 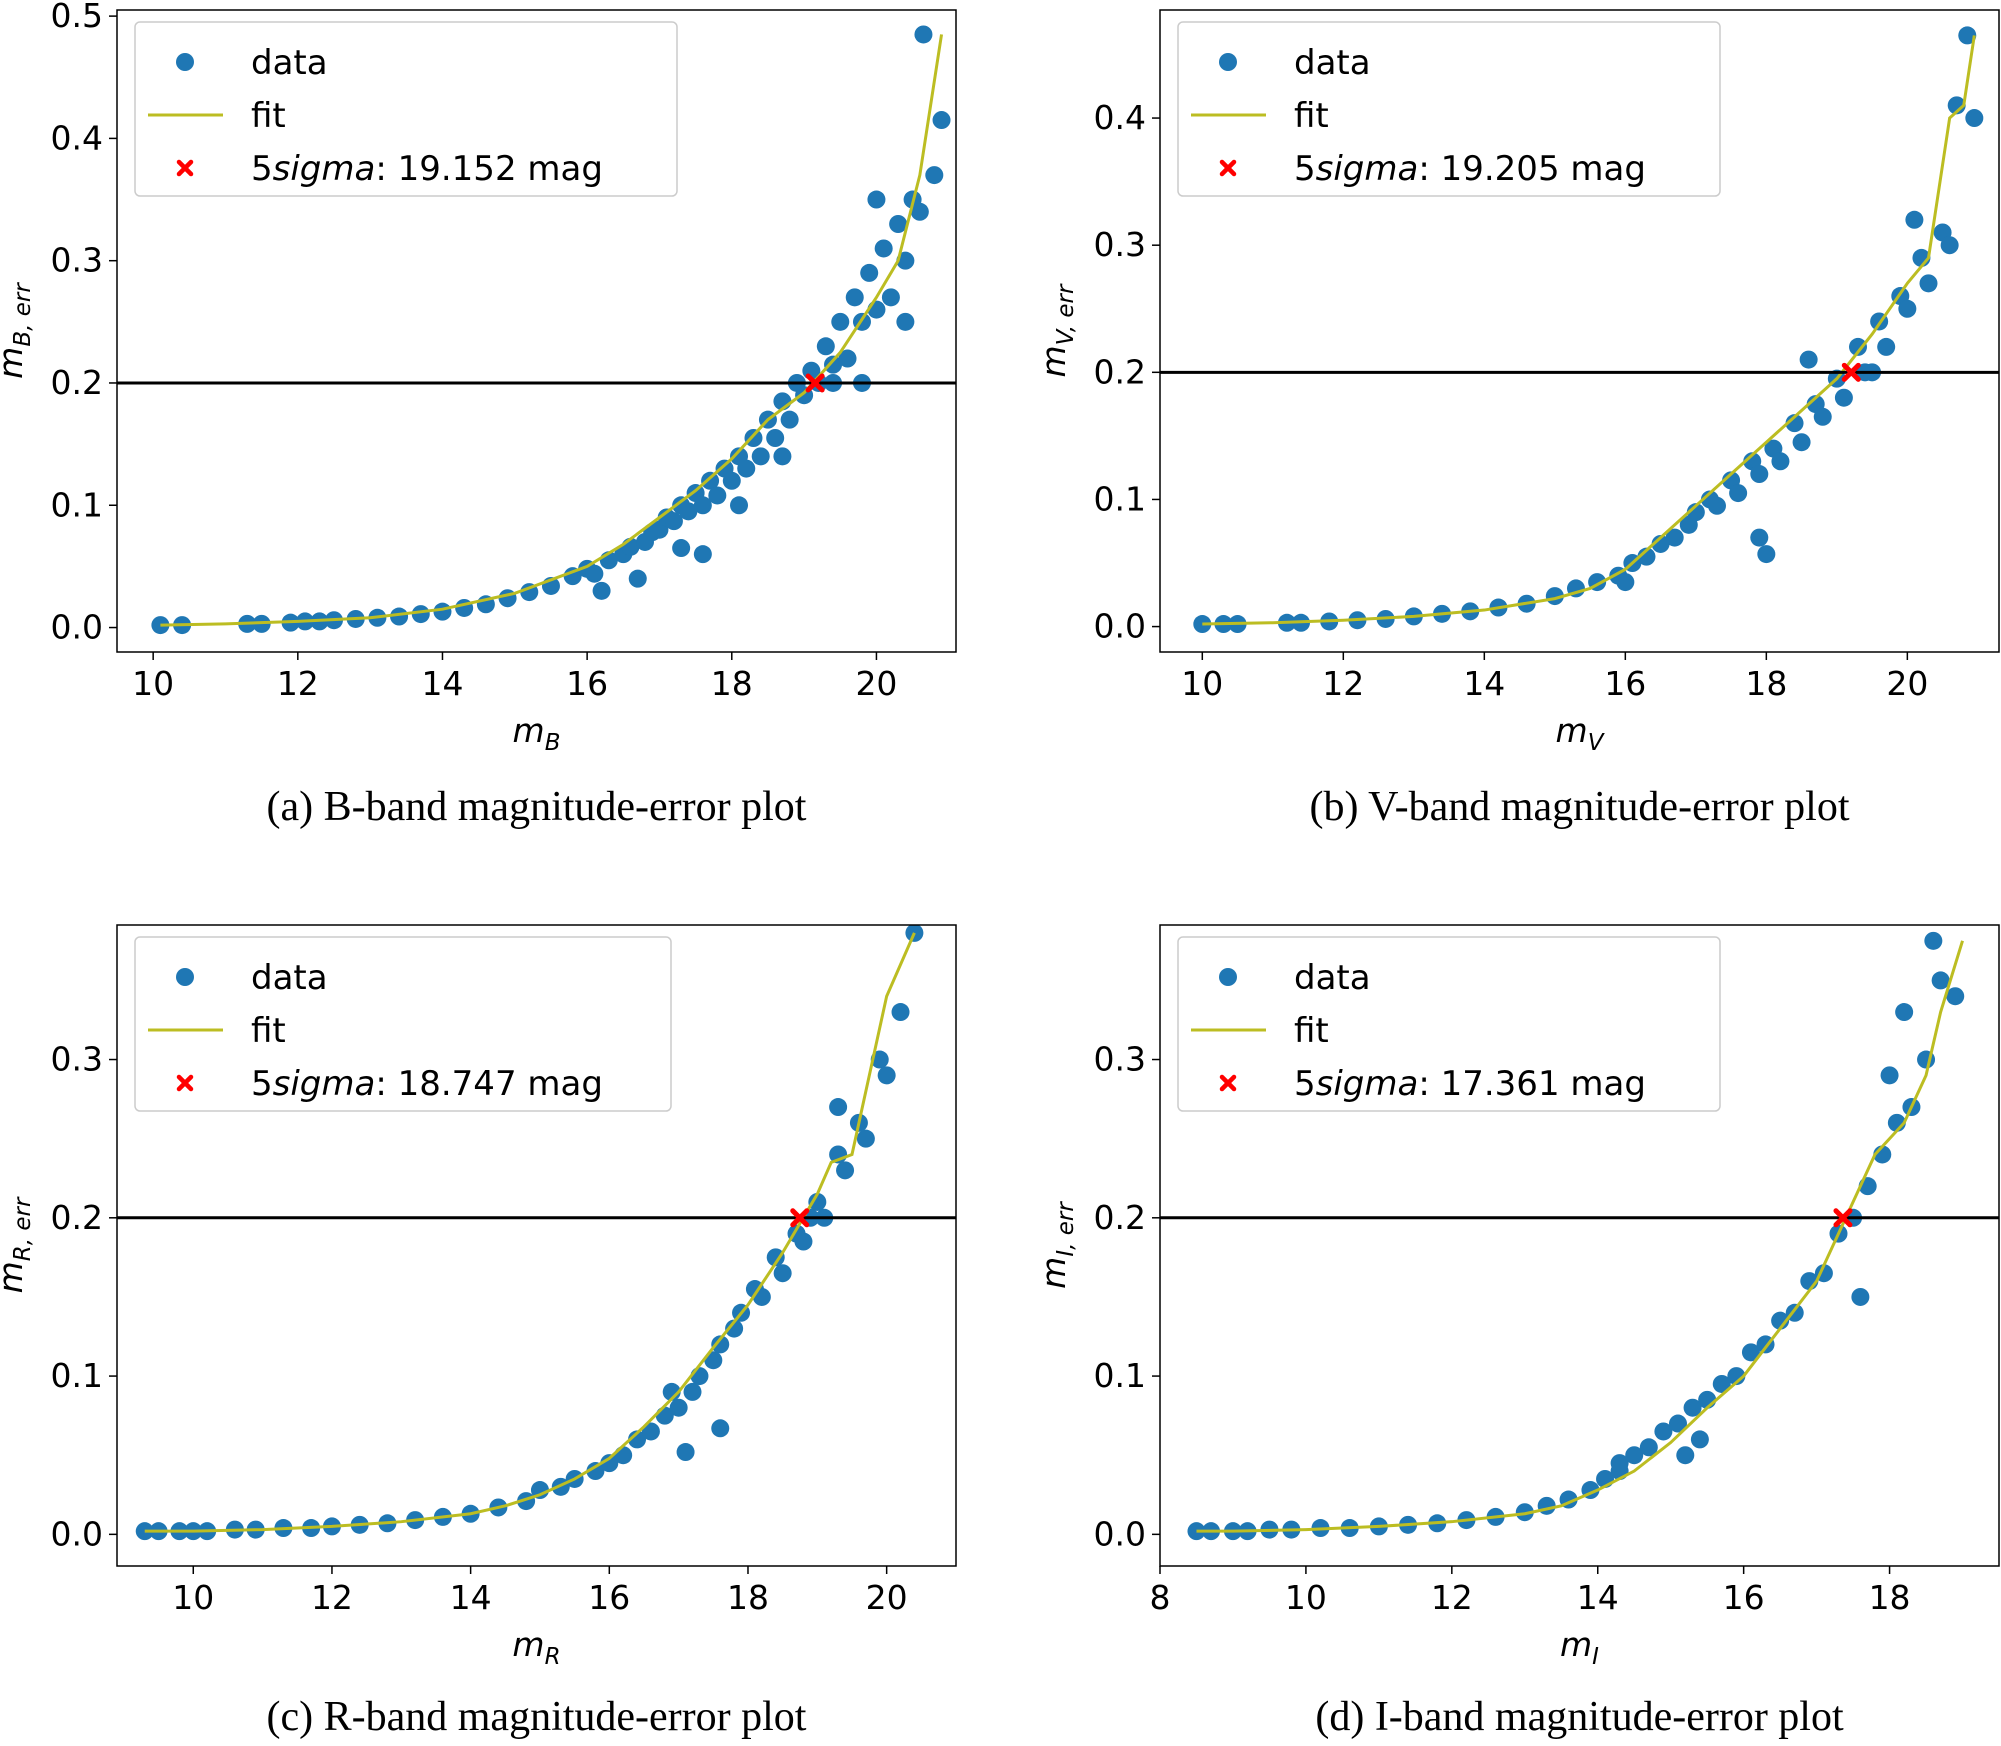 What do you see at coordinates (1579, 1647) in the screenshot?
I see `x-axis-label: mI` at bounding box center [1579, 1647].